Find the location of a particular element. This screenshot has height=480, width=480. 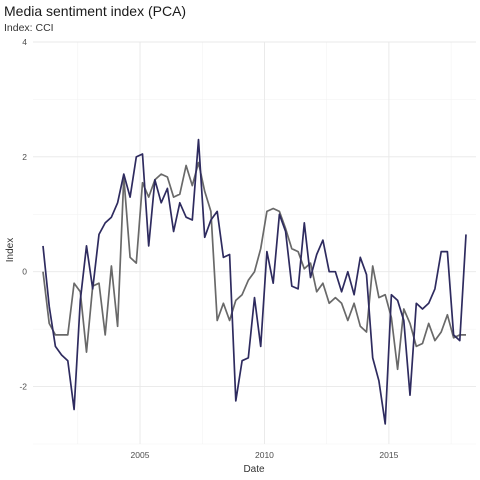

y-tick-label: 0 is located at coordinates (24, 272).